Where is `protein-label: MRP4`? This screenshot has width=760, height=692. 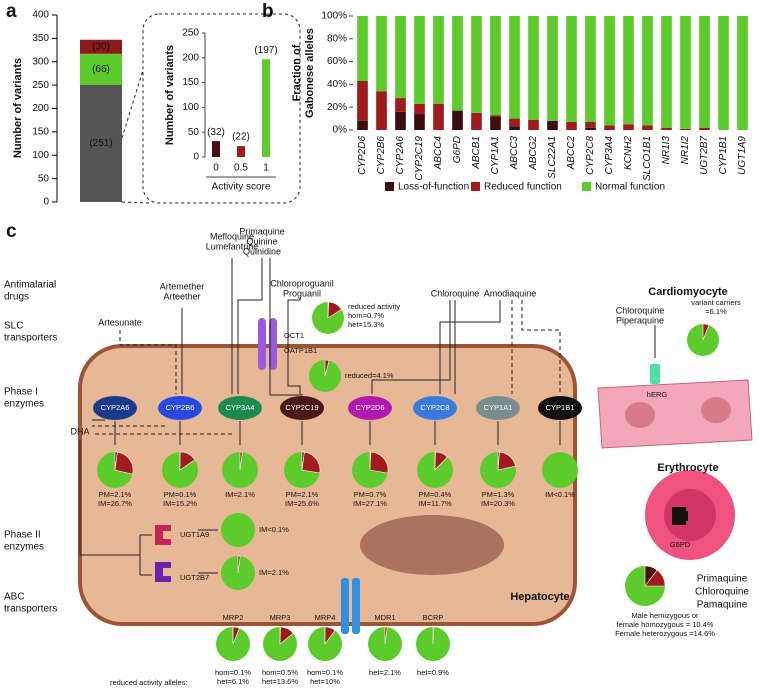 protein-label: MRP4 is located at coordinates (325, 617).